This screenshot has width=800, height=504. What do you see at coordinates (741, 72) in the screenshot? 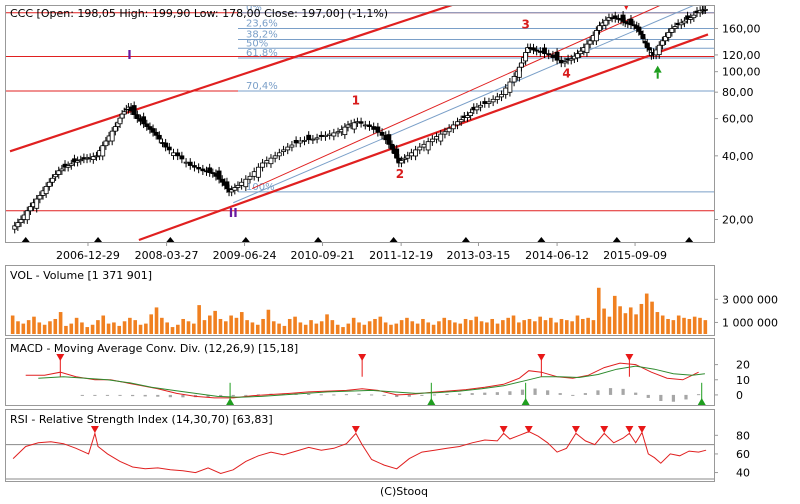
I see `price-y-tick-label: 100,00` at bounding box center [741, 72].